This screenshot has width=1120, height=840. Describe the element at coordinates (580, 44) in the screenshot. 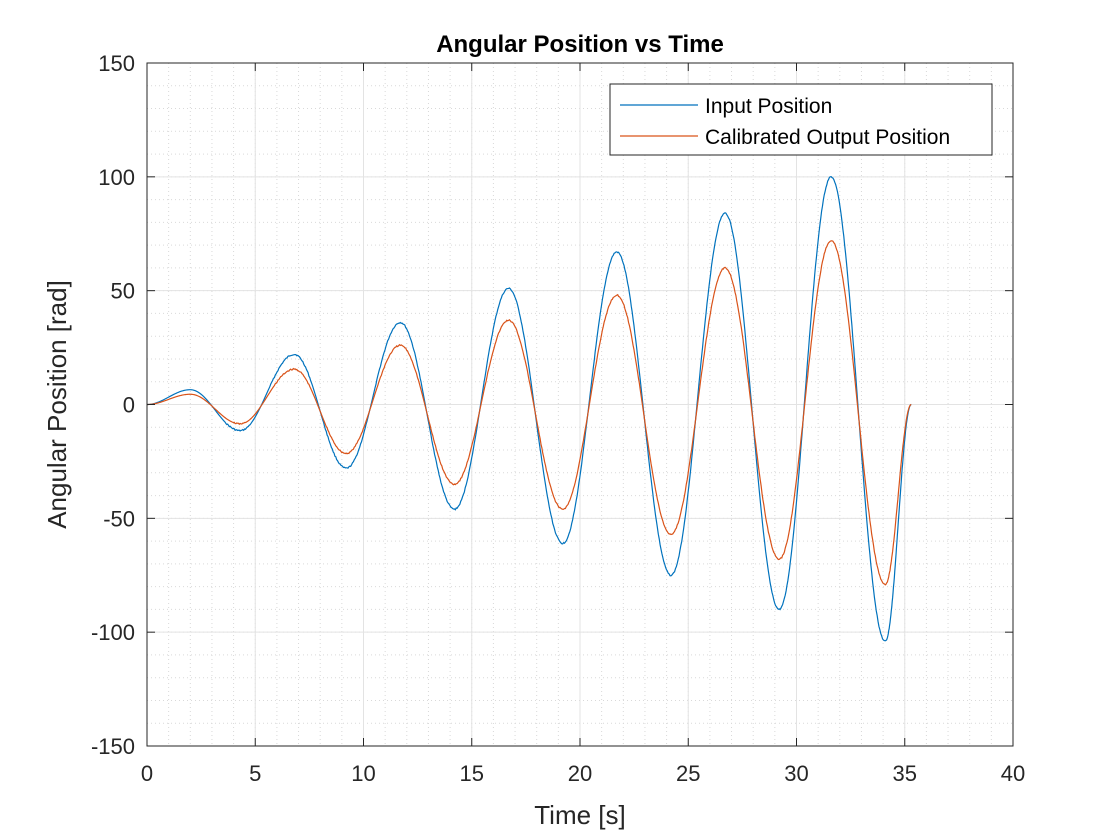

I see `chart-title: Angular Position vs Time` at that location.